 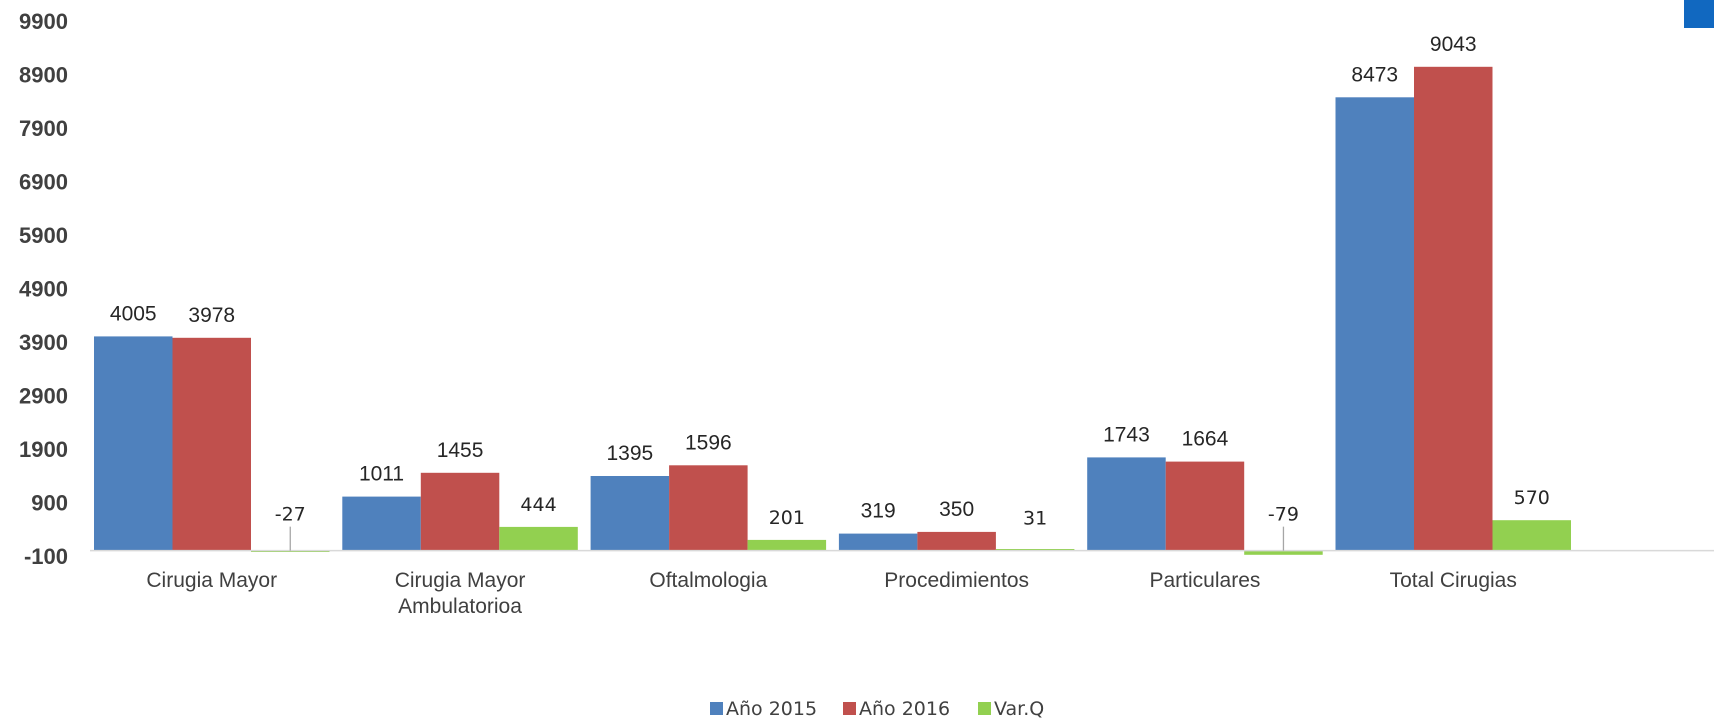 I want to click on x-tick-label: Total Cirugias, so click(x=1453, y=580).